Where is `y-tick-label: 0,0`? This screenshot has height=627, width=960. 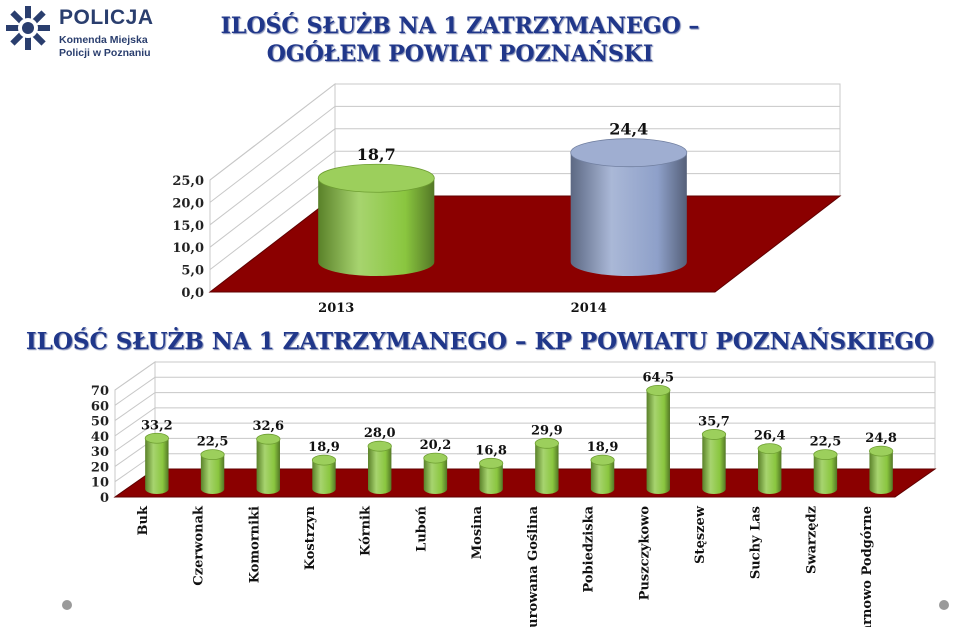 y-tick-label: 0,0 is located at coordinates (192, 293).